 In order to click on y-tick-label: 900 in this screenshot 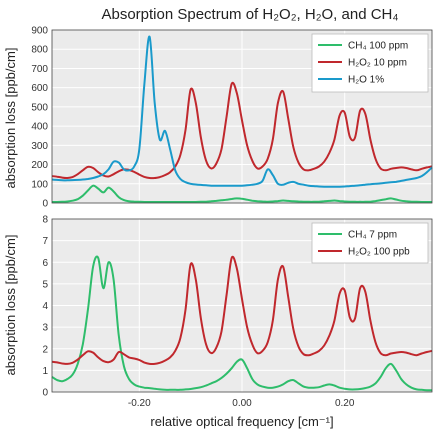, I will do `click(39, 31)`.